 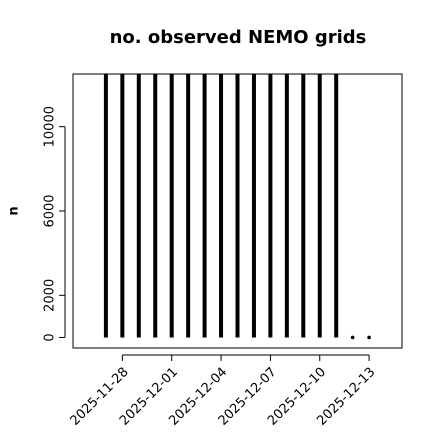 What do you see at coordinates (14, 210) in the screenshot?
I see `y-axis-label: n` at bounding box center [14, 210].